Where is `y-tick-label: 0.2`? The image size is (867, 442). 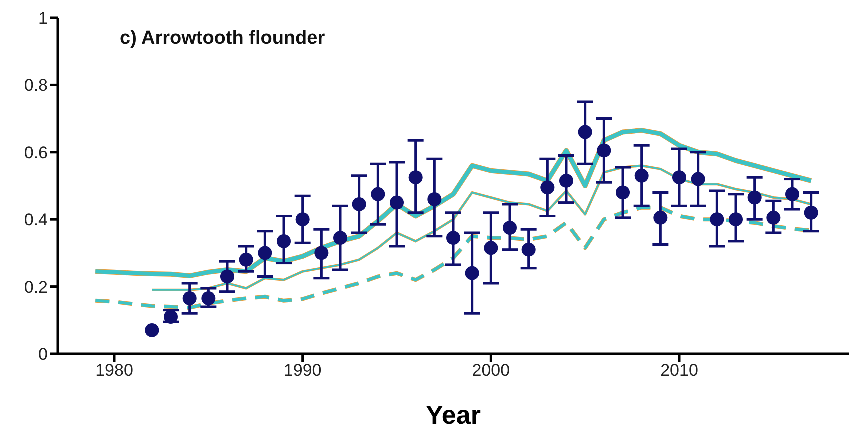 y-tick-label: 0.2 is located at coordinates (36, 287).